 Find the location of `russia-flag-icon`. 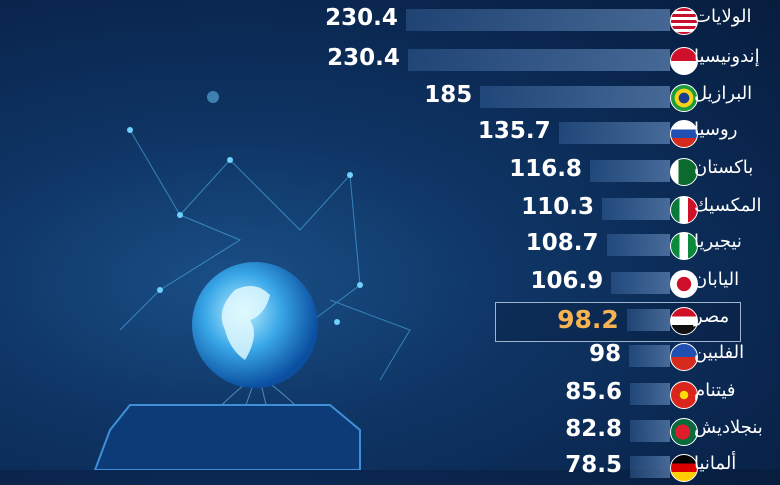

russia-flag-icon is located at coordinates (684, 134).